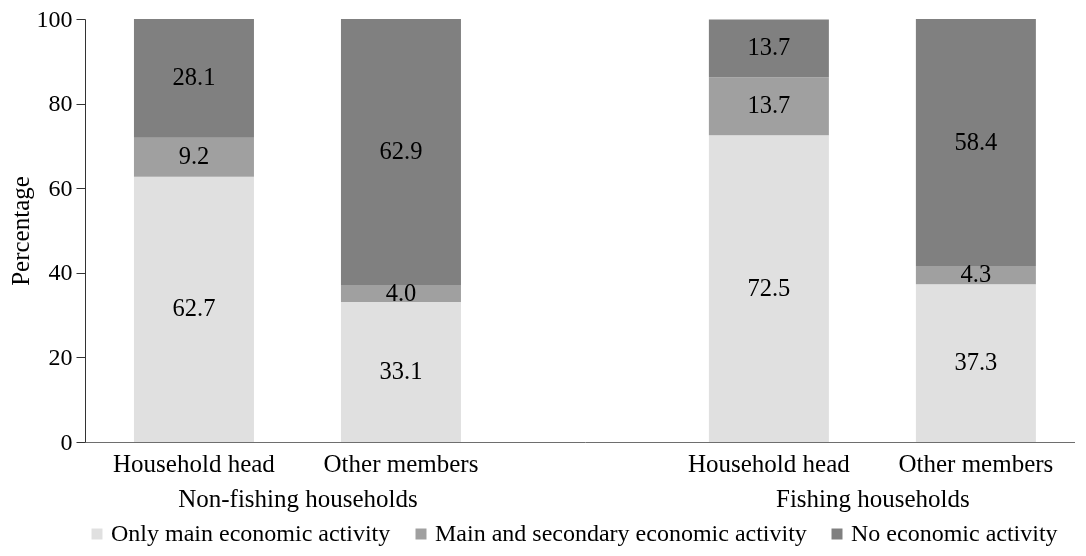  Describe the element at coordinates (60, 187) in the screenshot. I see `y-tick-label: 60` at that location.